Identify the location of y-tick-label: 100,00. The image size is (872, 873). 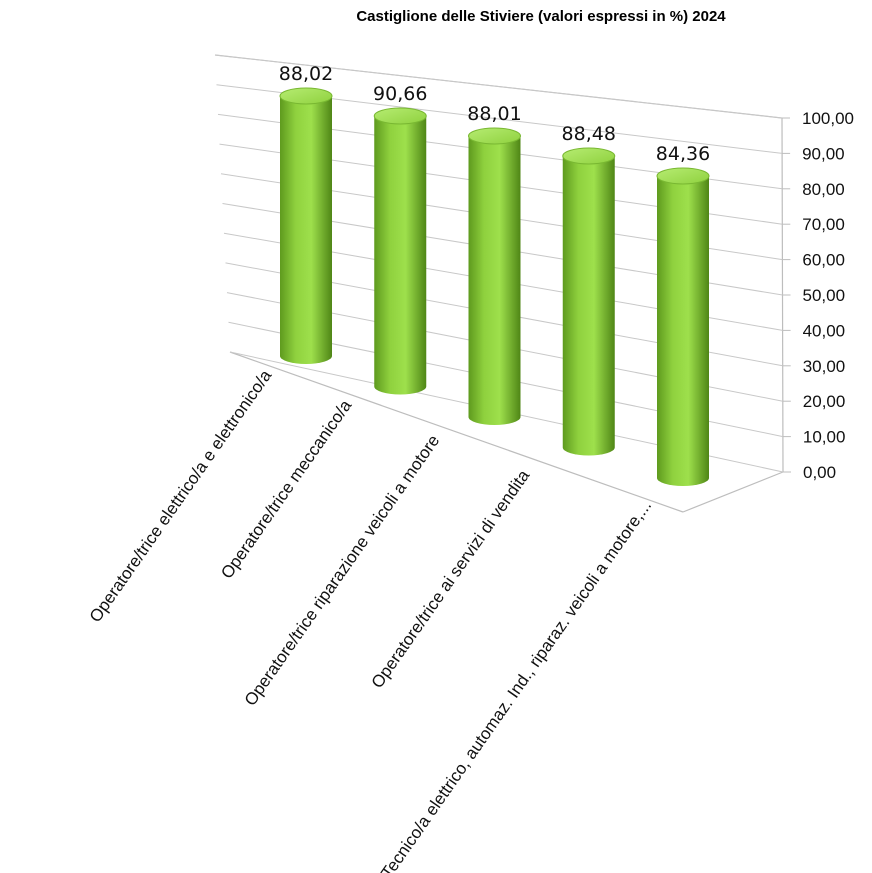
(828, 118).